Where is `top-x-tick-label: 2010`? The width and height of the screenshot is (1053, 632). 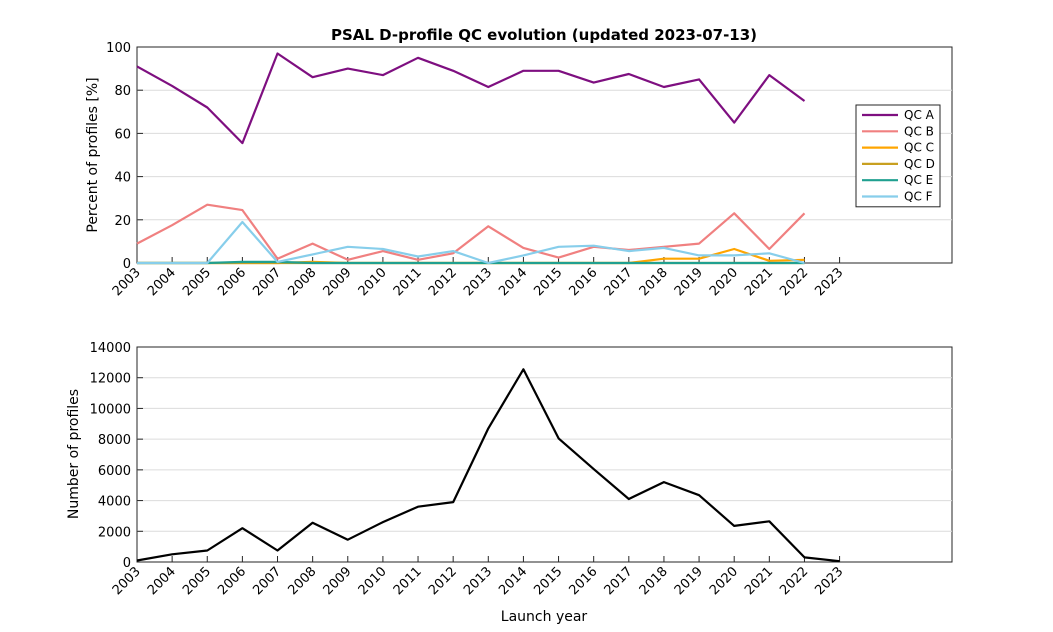 top-x-tick-label: 2010 is located at coordinates (373, 282).